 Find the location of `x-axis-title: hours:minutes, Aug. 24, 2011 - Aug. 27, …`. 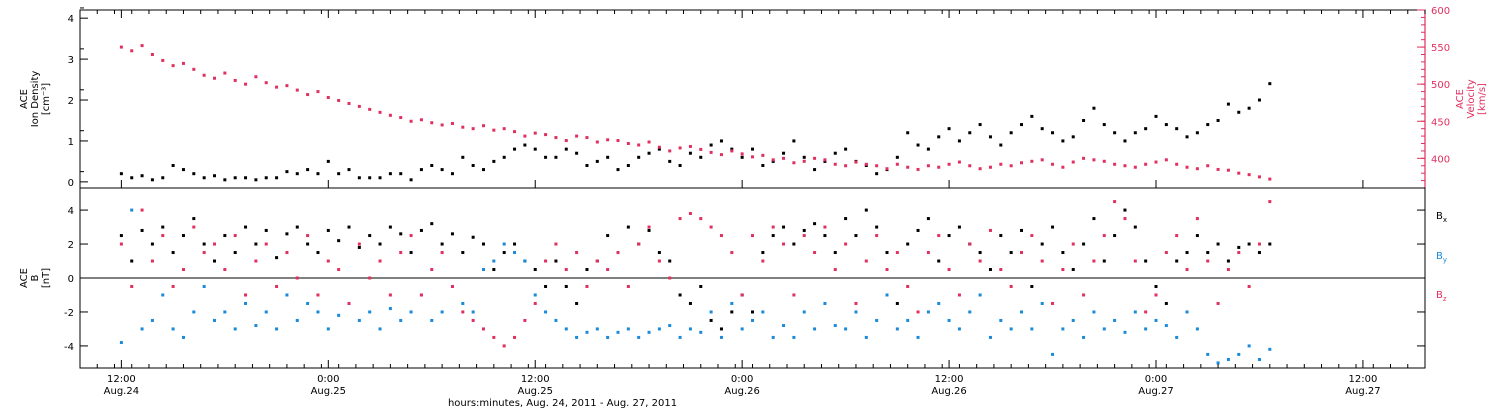

x-axis-title: hours:minutes, Aug. 24, 2011 - Aug. 27, … is located at coordinates (562, 403).